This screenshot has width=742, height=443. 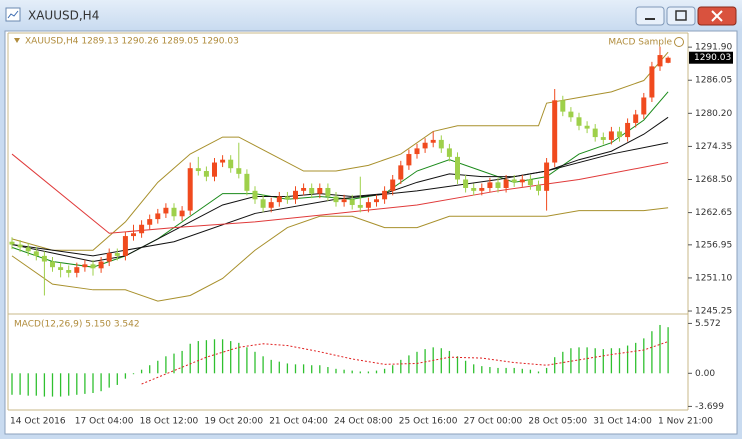 What do you see at coordinates (685, 422) in the screenshot?
I see `x-tick-label: 1 Nov 21:00` at bounding box center [685, 422].